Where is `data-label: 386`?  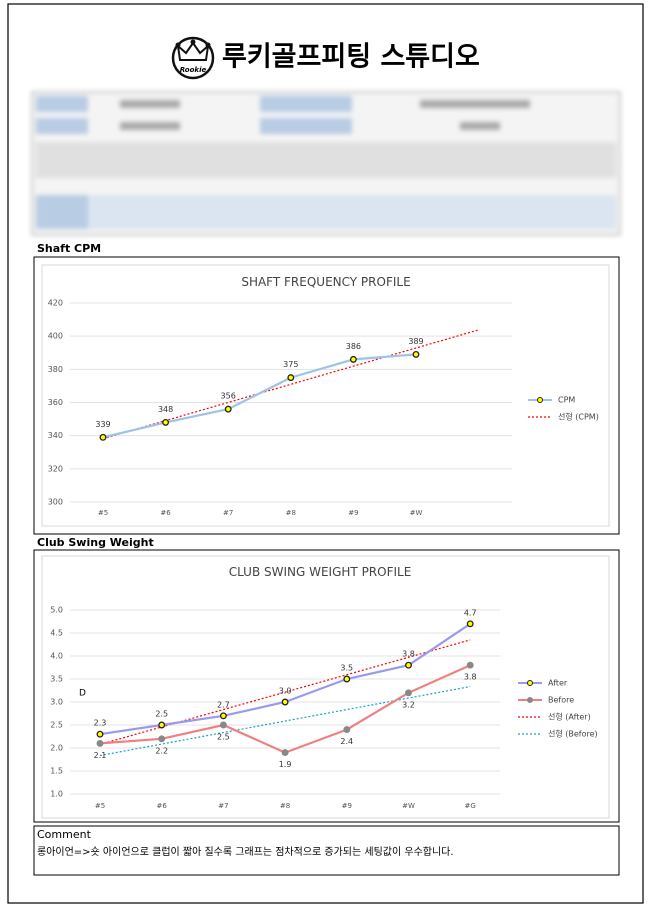 data-label: 386 is located at coordinates (353, 346).